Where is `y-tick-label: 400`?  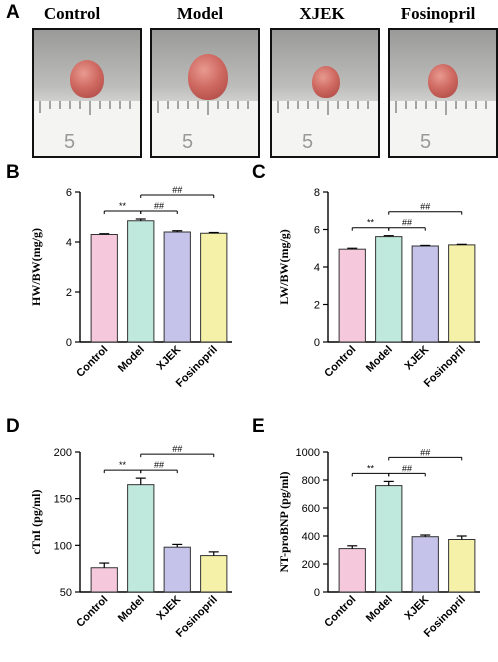
y-tick-label: 400 is located at coordinates (311, 537).